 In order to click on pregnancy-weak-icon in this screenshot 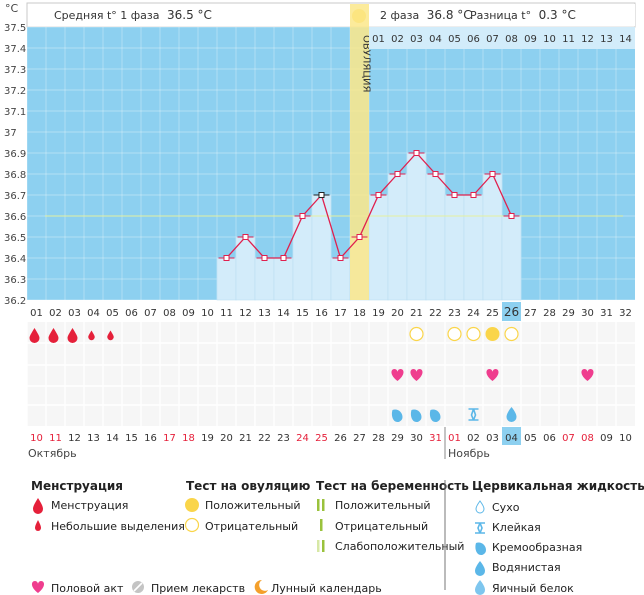, I will do `click(318, 546)`.